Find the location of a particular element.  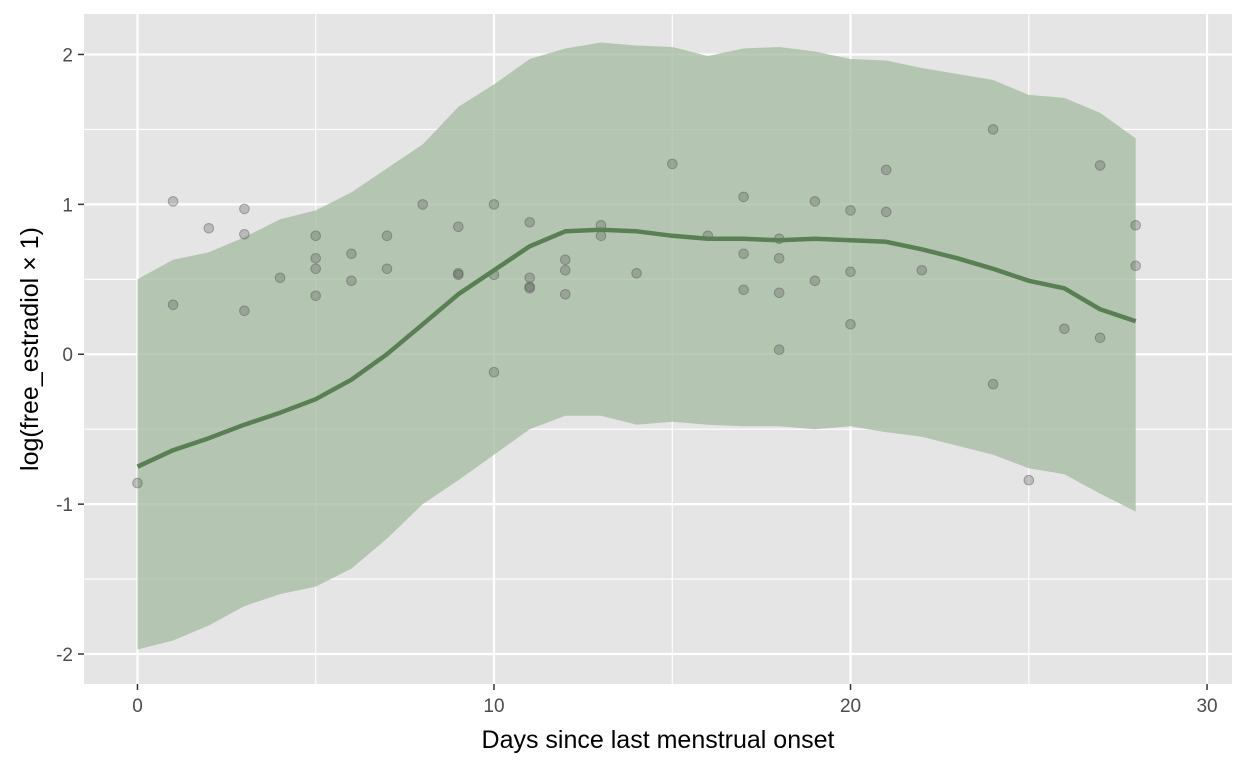

y-tick-label: 1 is located at coordinates (67, 205).